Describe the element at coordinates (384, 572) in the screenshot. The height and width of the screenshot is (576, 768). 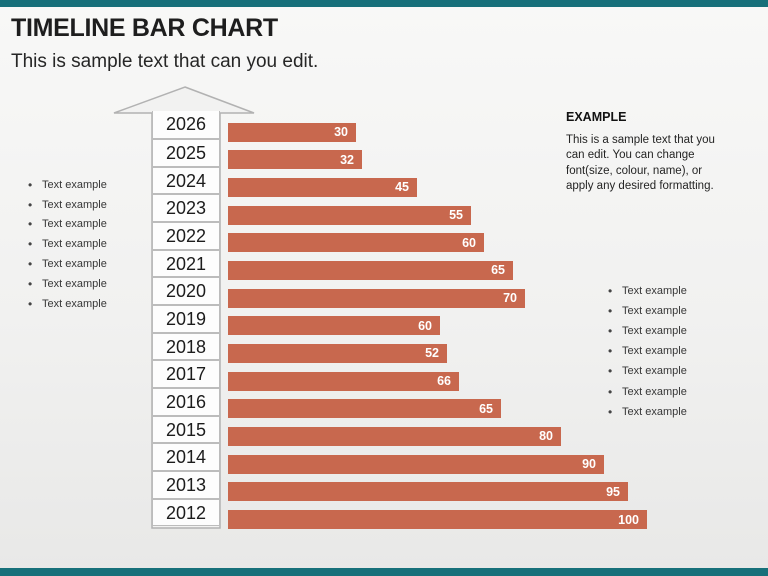
I see `bottom-accent-strip` at that location.